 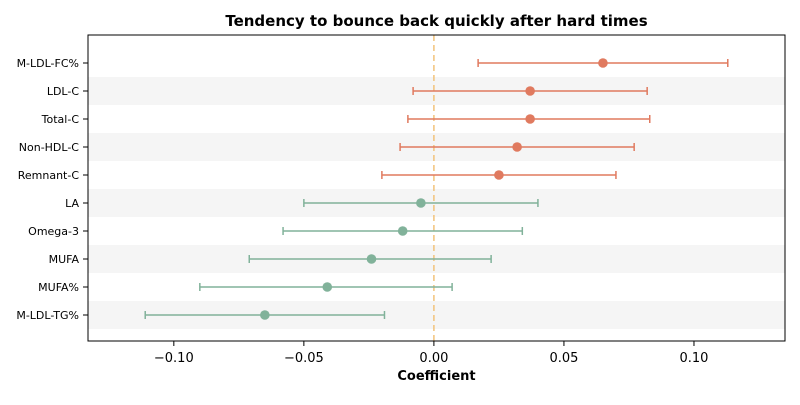 What do you see at coordinates (530, 119) in the screenshot?
I see `point-Total-C` at bounding box center [530, 119].